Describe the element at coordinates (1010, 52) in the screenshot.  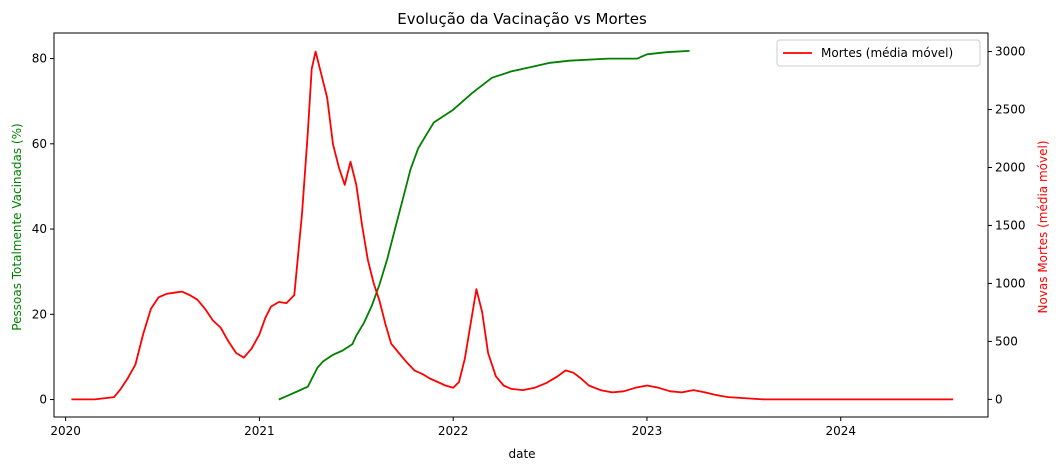
I see `y-right-tick-label: 3000` at that location.